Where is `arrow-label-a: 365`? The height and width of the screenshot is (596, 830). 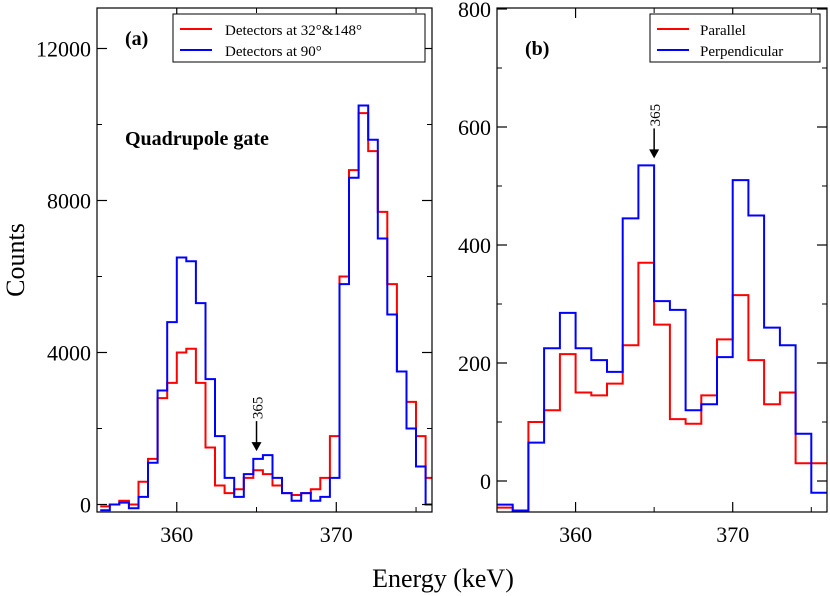 arrow-label-a: 365 is located at coordinates (259, 408).